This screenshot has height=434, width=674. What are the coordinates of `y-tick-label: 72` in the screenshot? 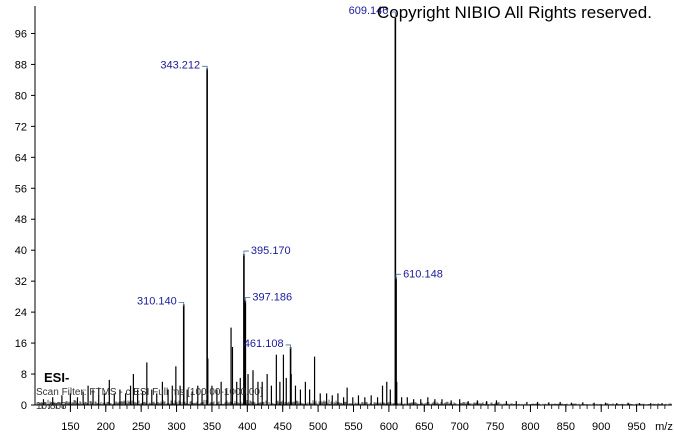 It's located at (21, 127).